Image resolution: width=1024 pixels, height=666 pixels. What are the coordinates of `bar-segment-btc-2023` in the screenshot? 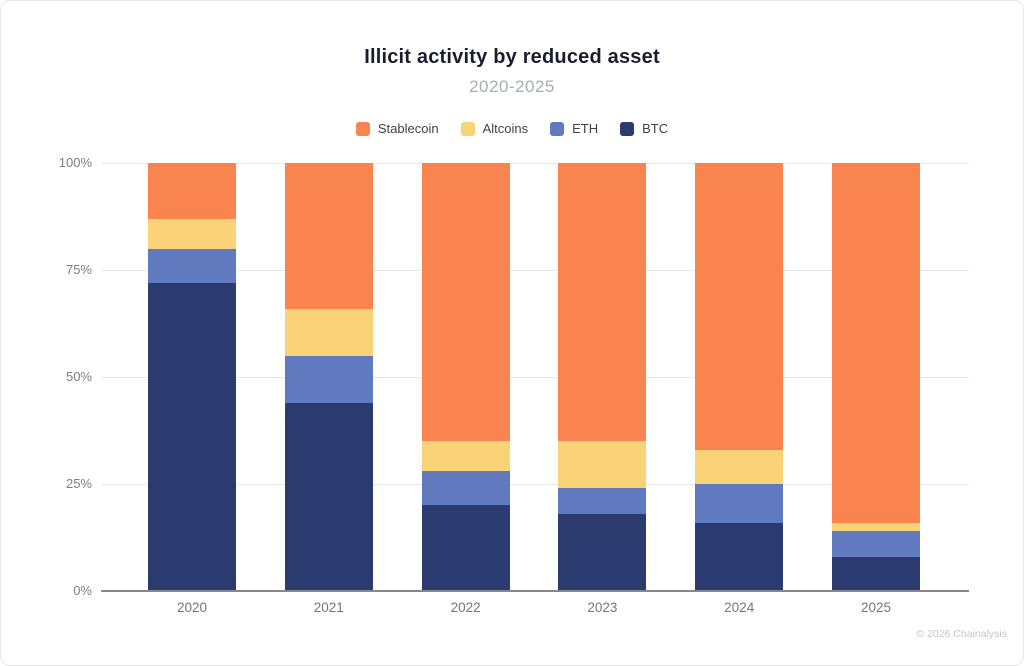 It's located at (602, 552).